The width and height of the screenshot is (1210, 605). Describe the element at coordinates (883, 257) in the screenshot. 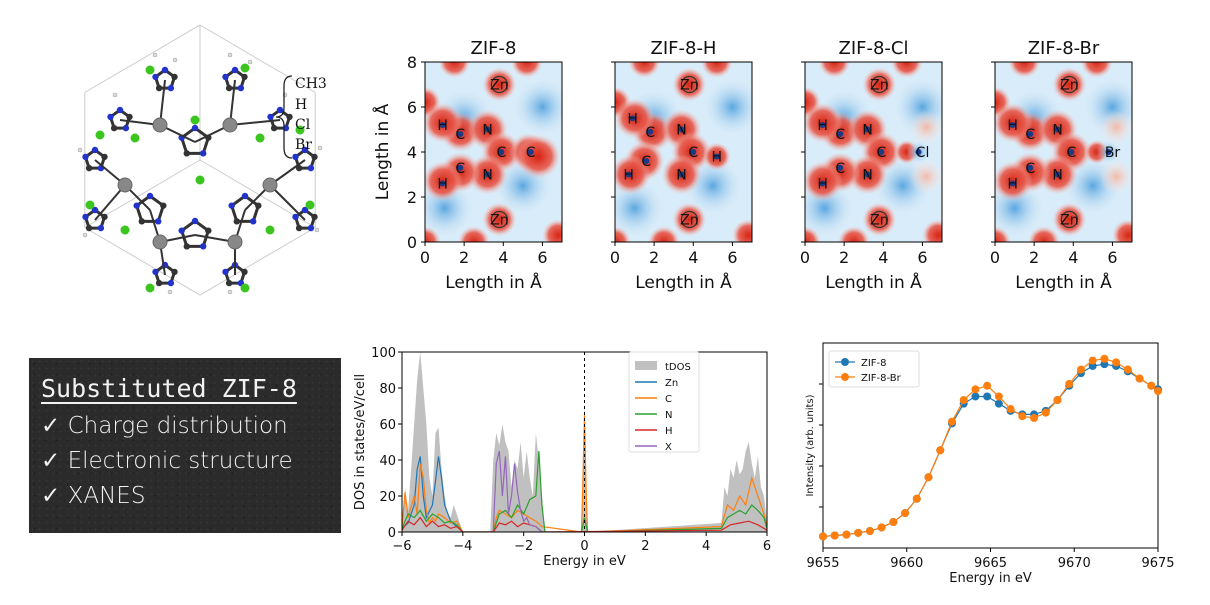

I see `x-tick-label: 4` at that location.